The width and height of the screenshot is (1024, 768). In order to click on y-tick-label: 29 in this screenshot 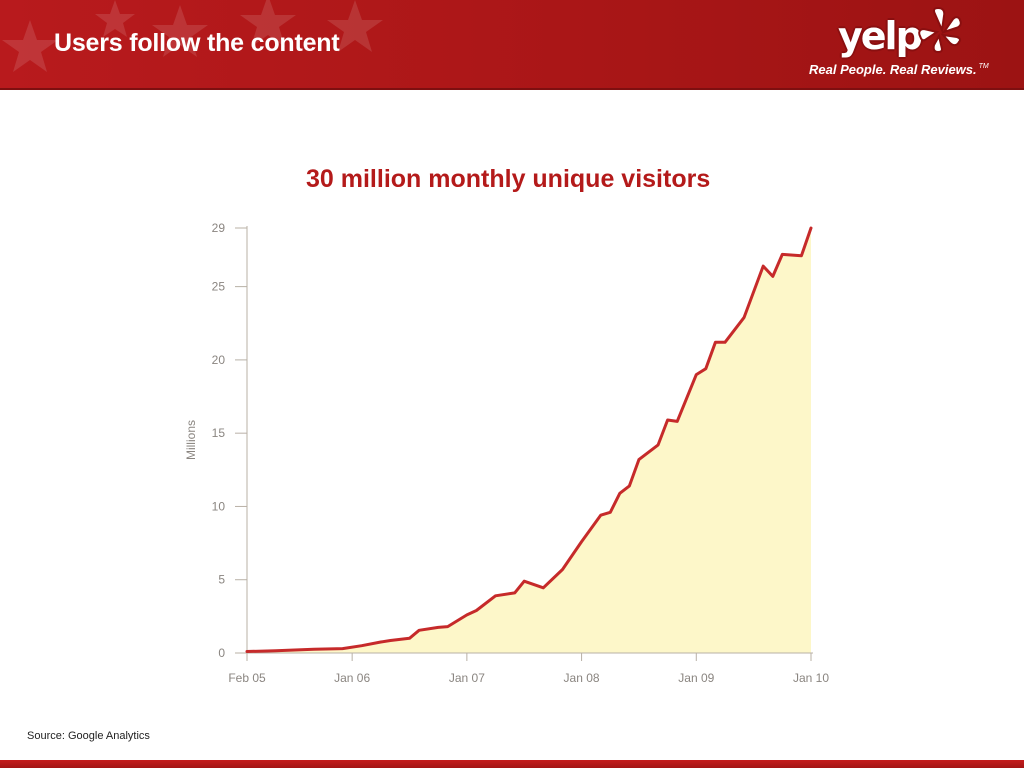, I will do `click(219, 228)`.